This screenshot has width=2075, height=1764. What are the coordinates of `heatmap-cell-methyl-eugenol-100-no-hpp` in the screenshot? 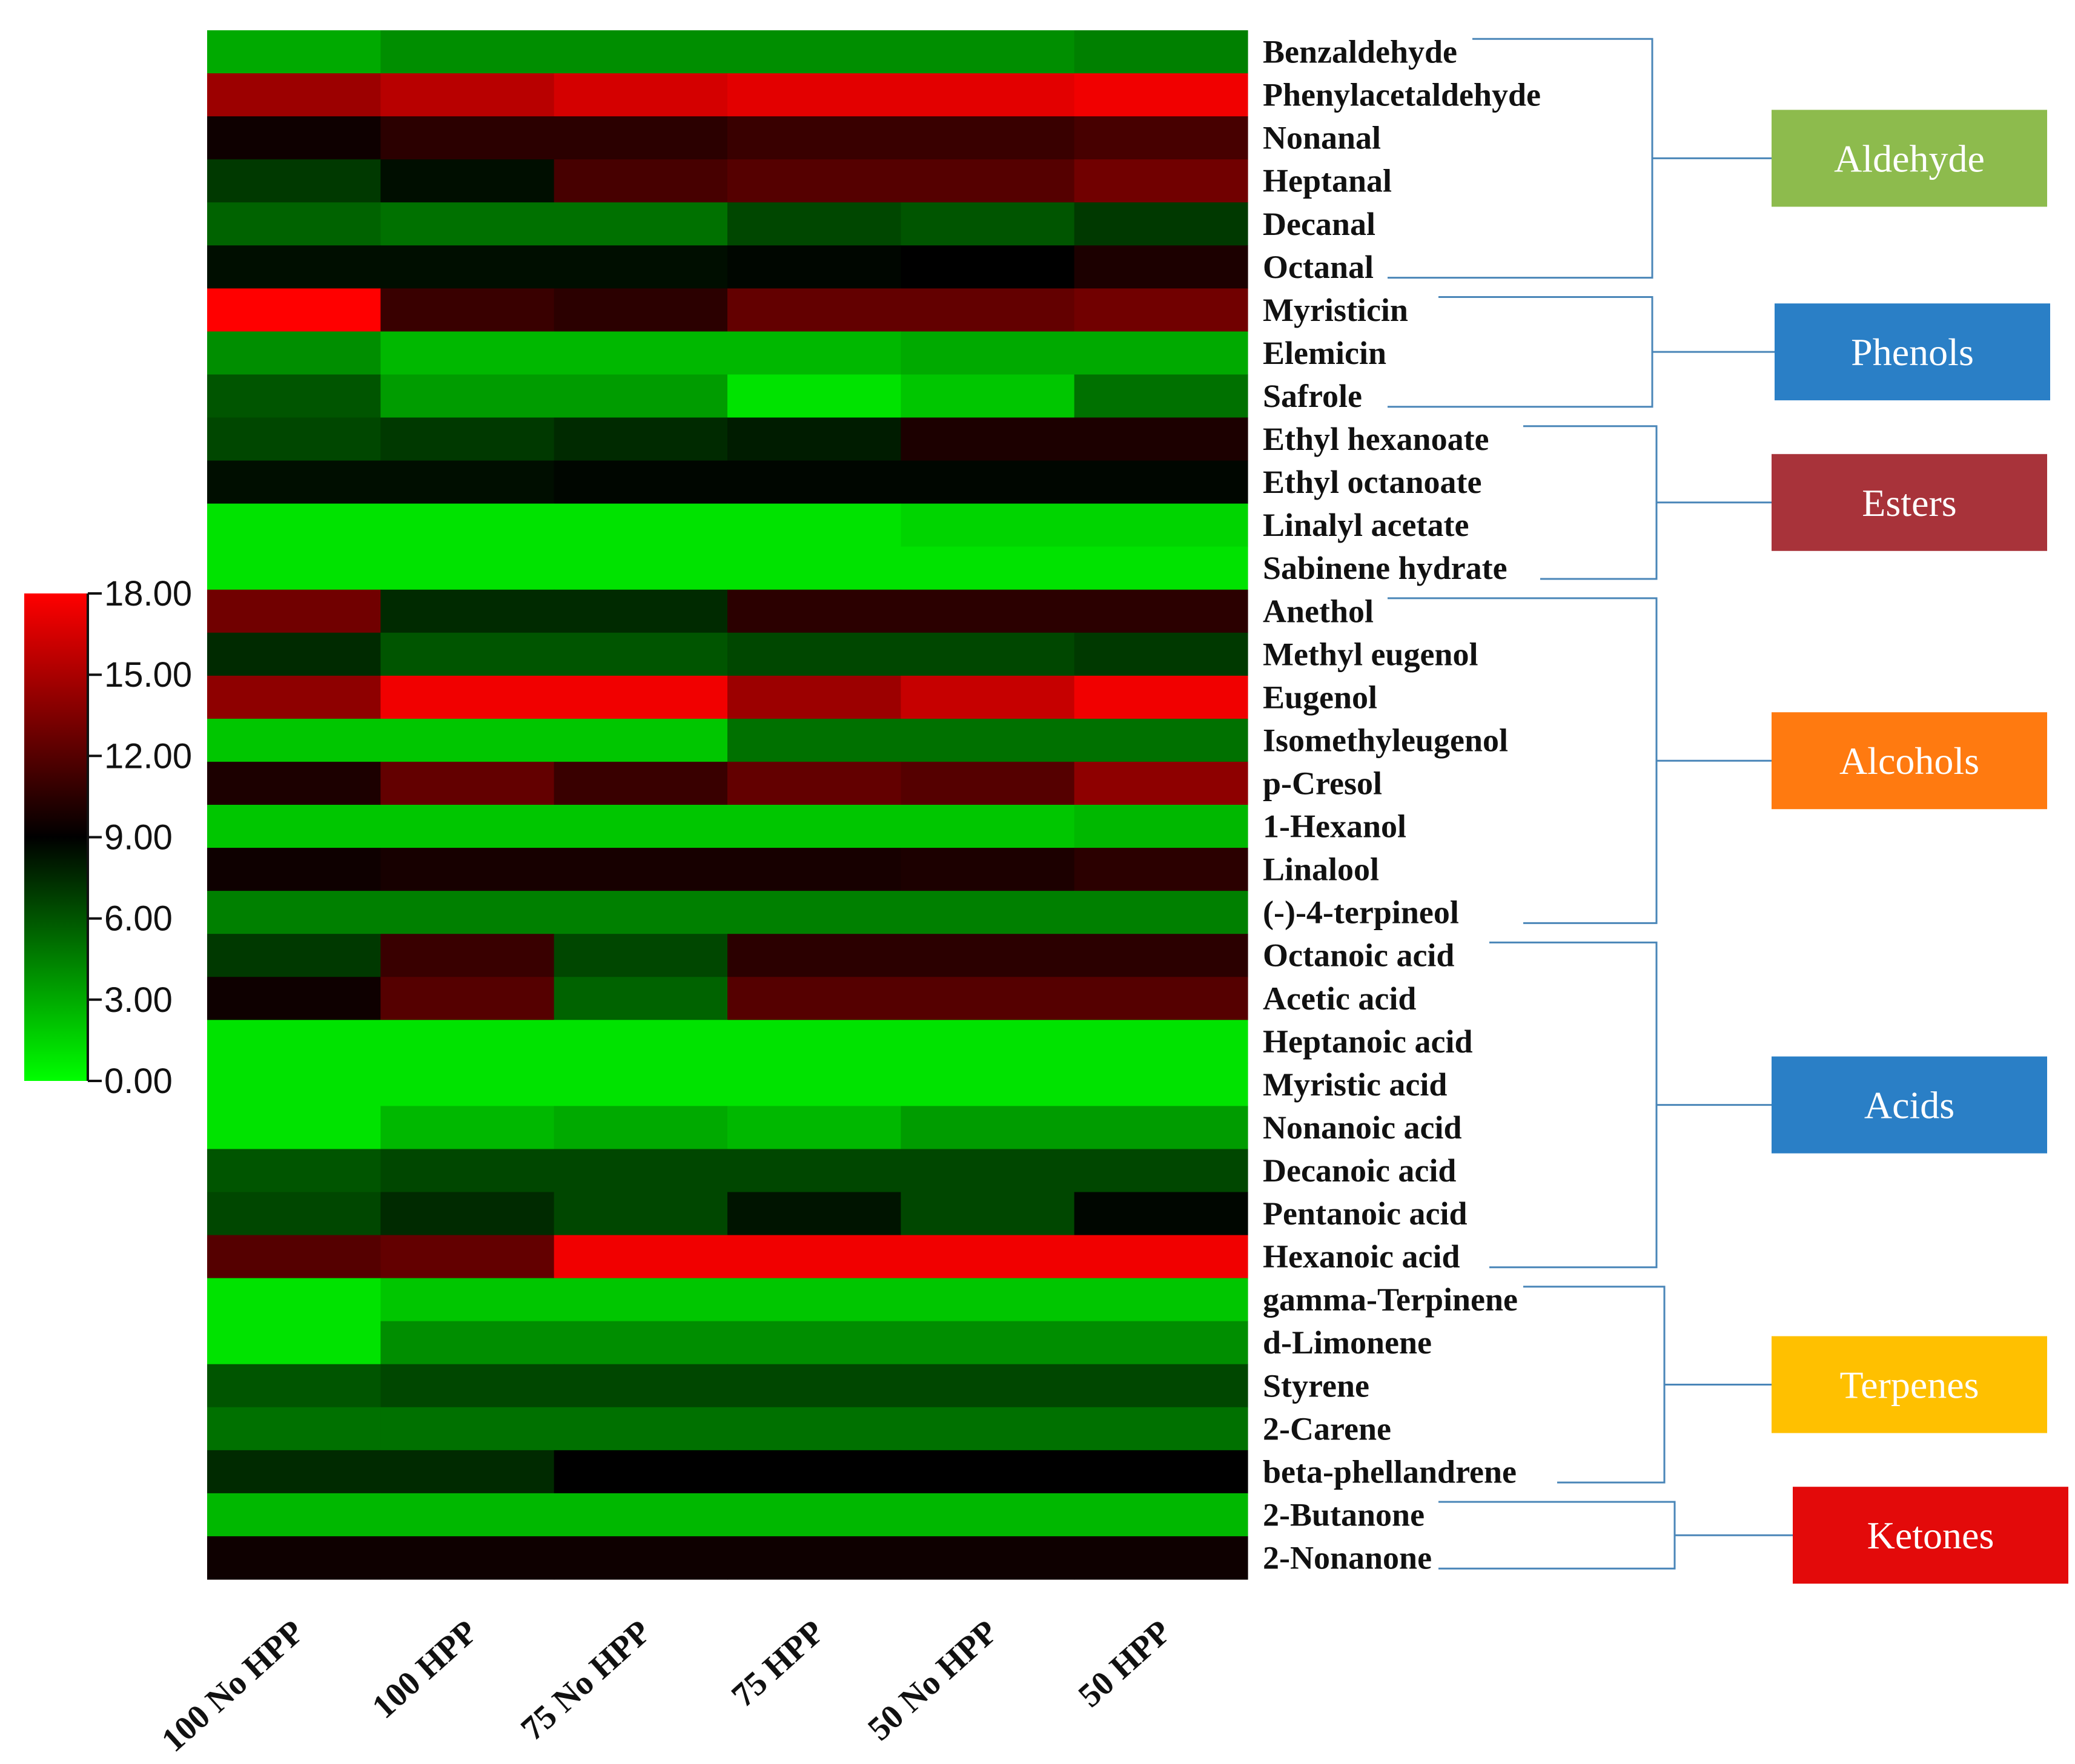 It's located at (294, 654).